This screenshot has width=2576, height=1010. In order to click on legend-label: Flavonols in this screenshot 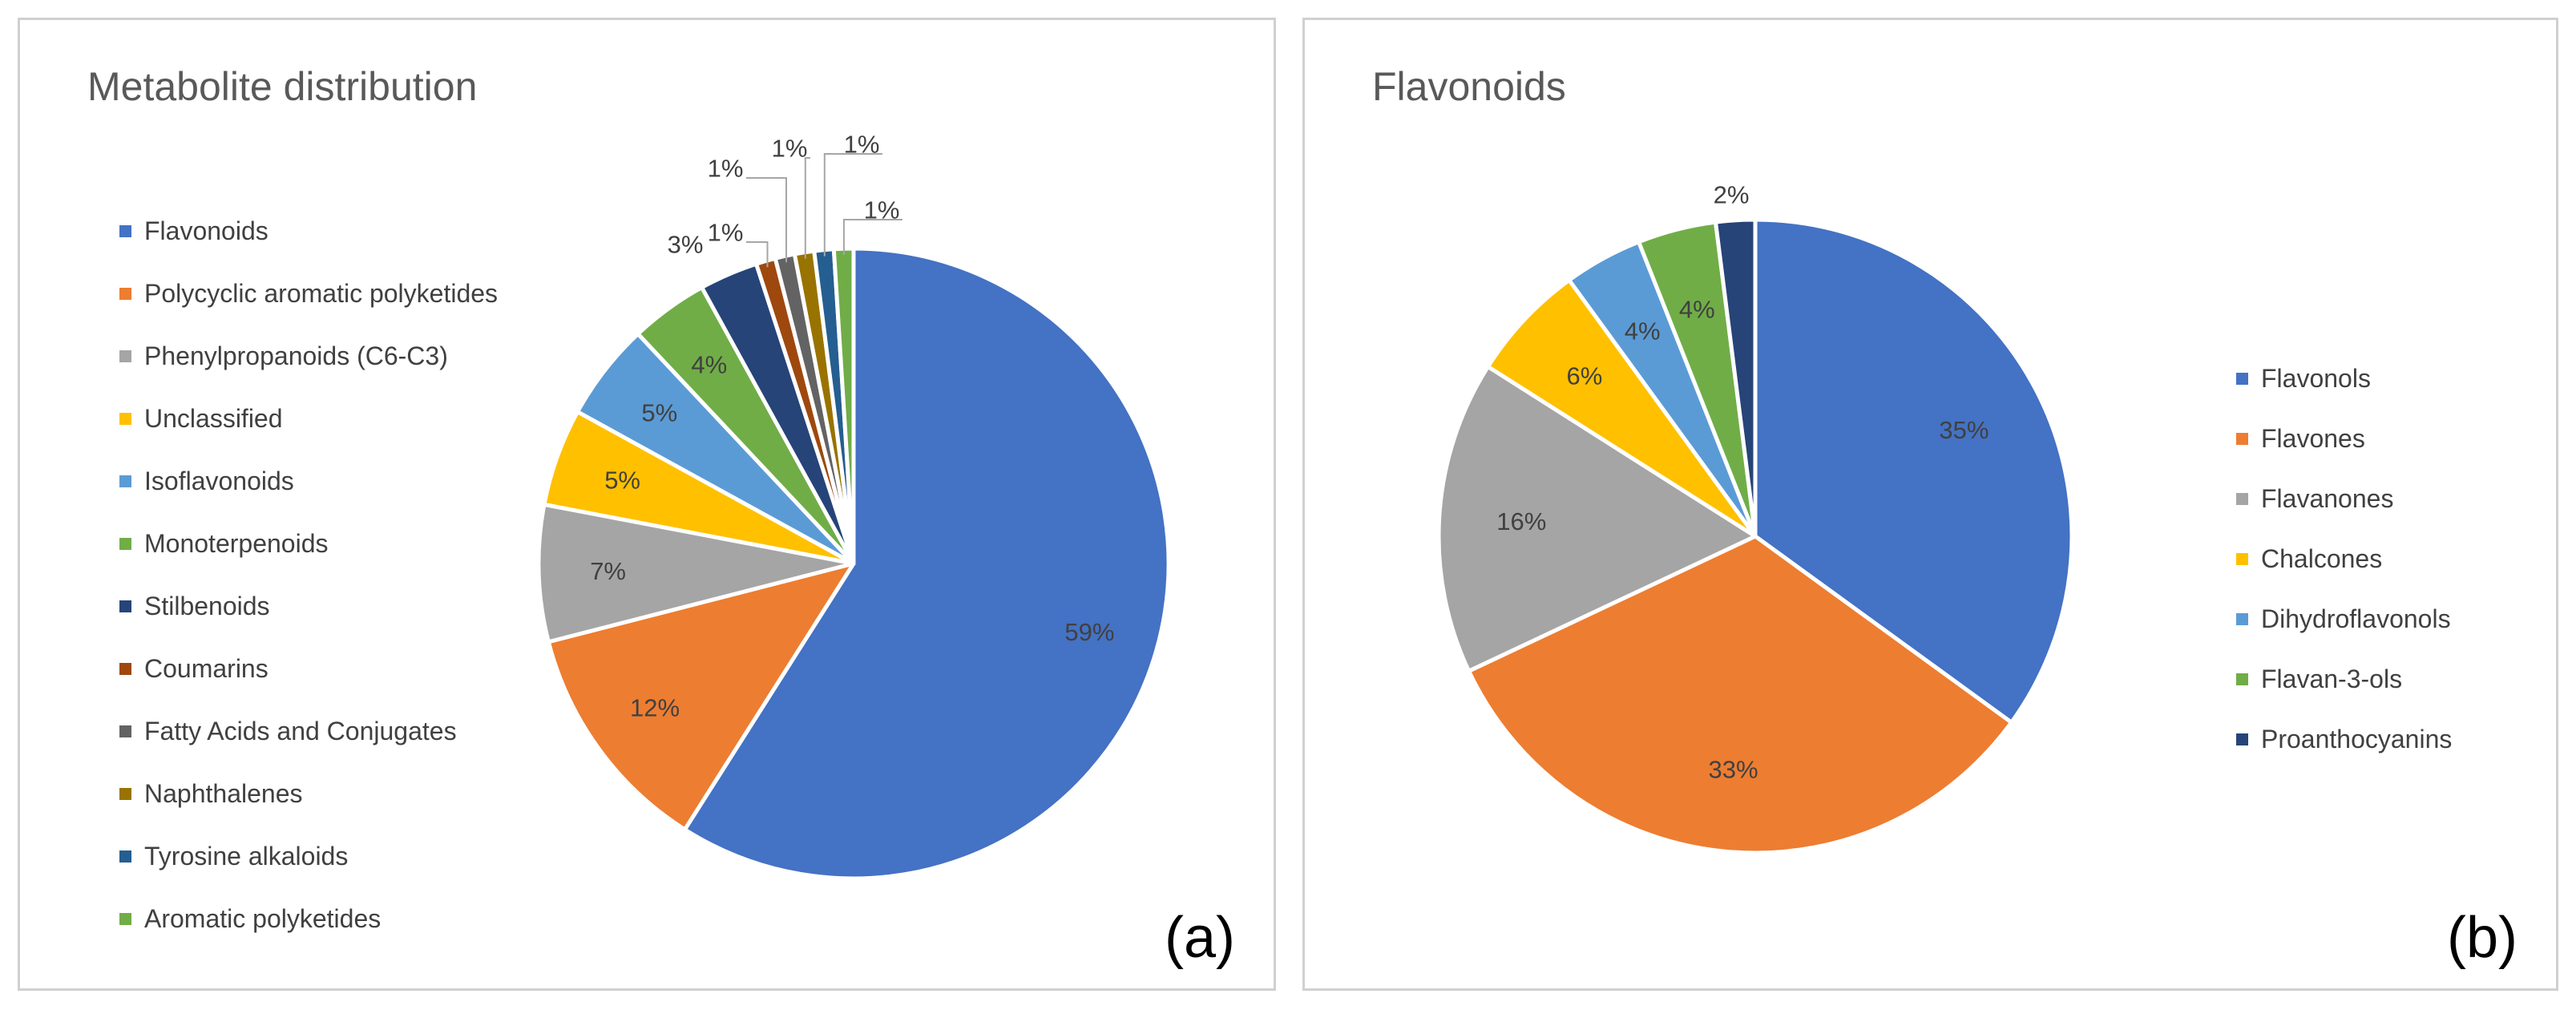, I will do `click(2316, 378)`.